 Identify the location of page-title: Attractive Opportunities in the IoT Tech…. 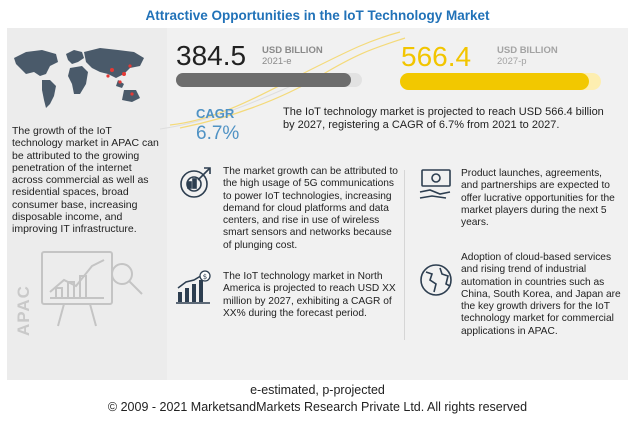
(317, 15).